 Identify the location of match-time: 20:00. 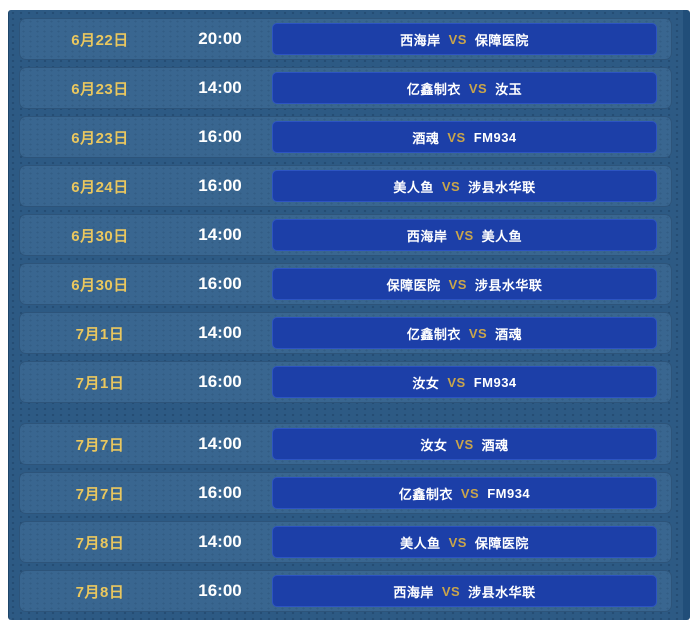
(220, 38).